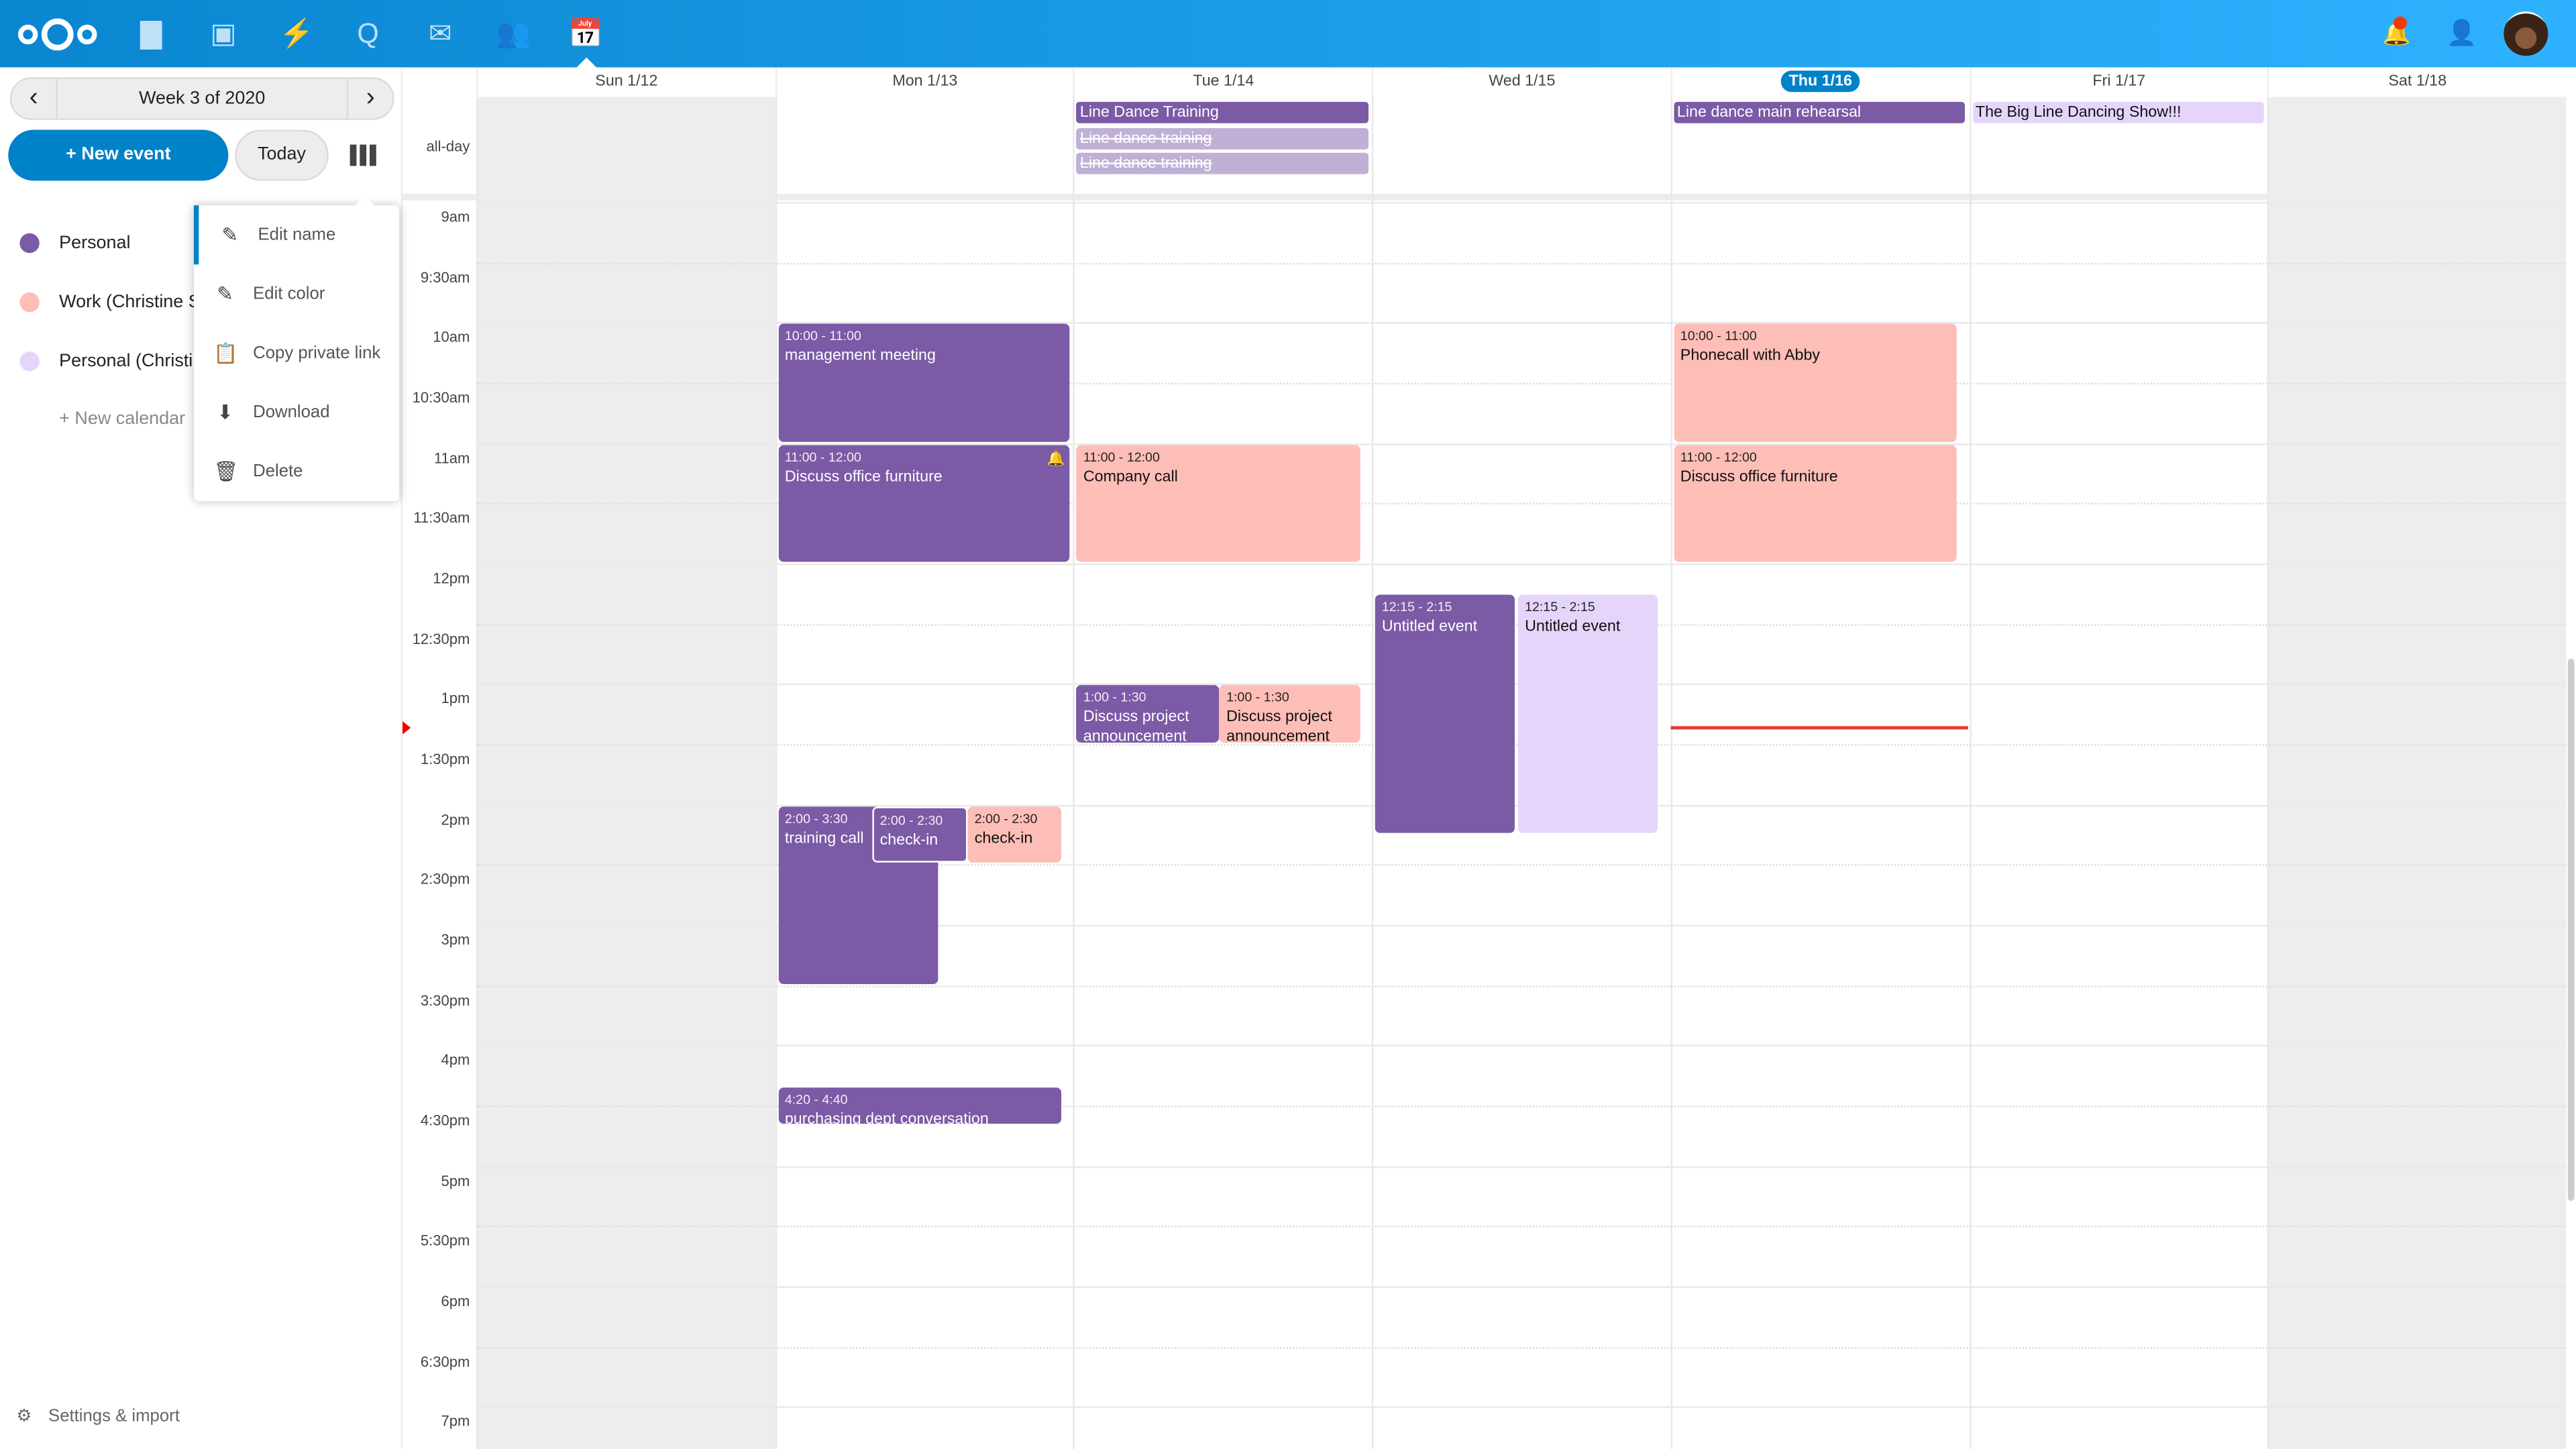 This screenshot has width=2576, height=1449. Describe the element at coordinates (1820, 112) in the screenshot. I see `all-day-event: Line dance main rehearsal` at that location.